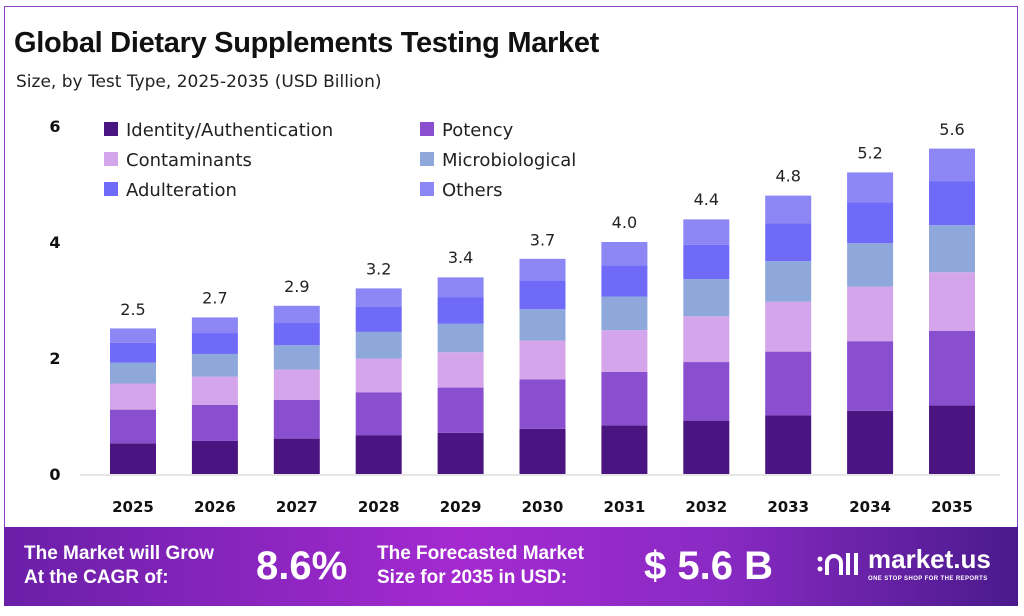 The image size is (1024, 616). I want to click on bar-segment-others-2035, so click(952, 165).